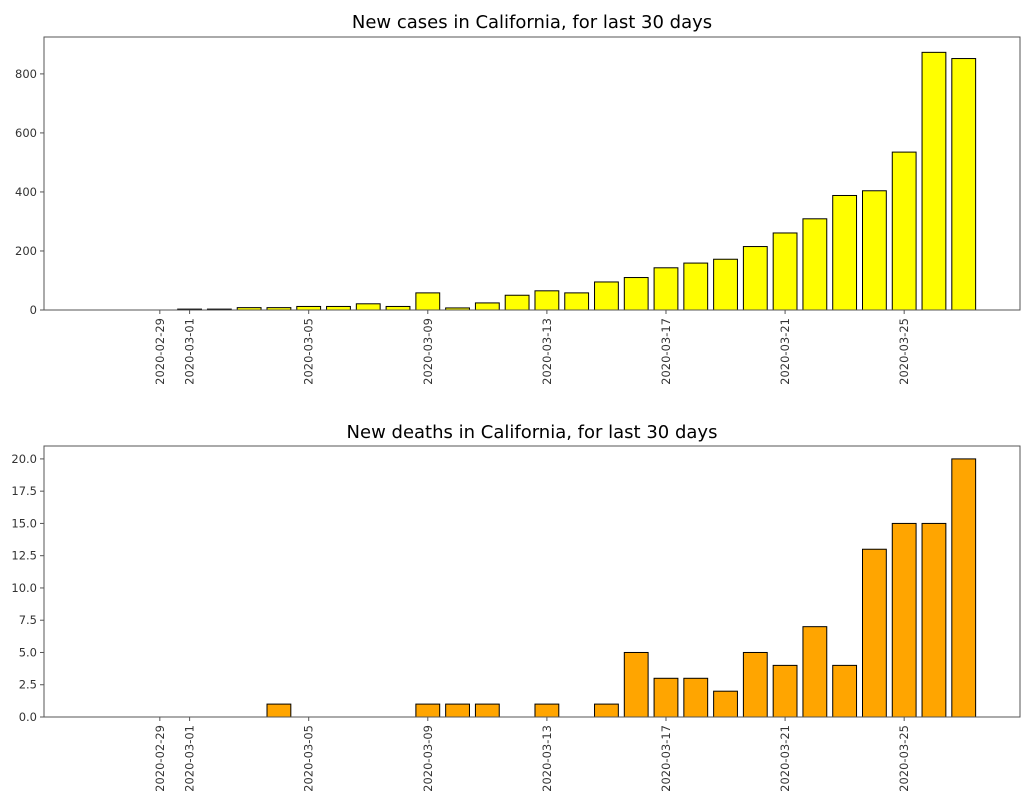 Image resolution: width=1030 pixels, height=809 pixels. What do you see at coordinates (33, 310) in the screenshot?
I see `cases-ytick-label: 0` at bounding box center [33, 310].